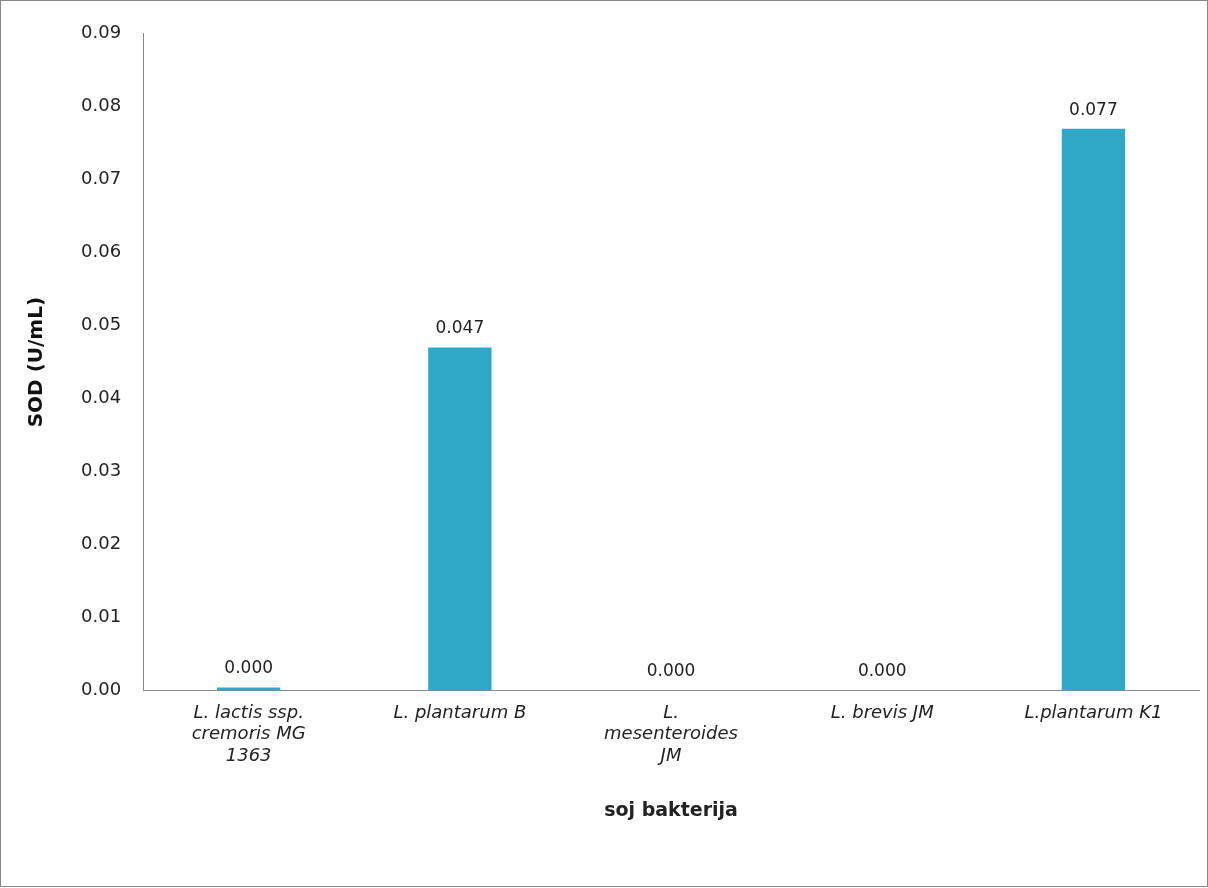 The height and width of the screenshot is (888, 1208). Describe the element at coordinates (101, 689) in the screenshot. I see `y-tick-label: 0.00` at that location.